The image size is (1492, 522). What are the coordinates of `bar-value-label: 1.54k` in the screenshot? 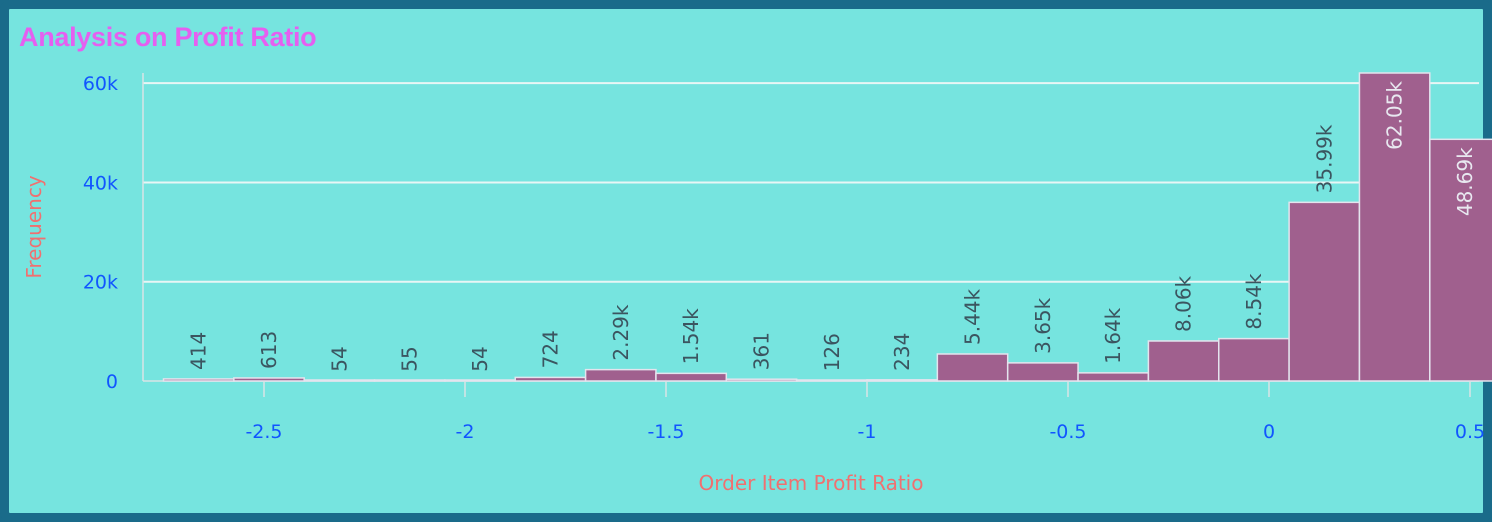 It's located at (691, 336).